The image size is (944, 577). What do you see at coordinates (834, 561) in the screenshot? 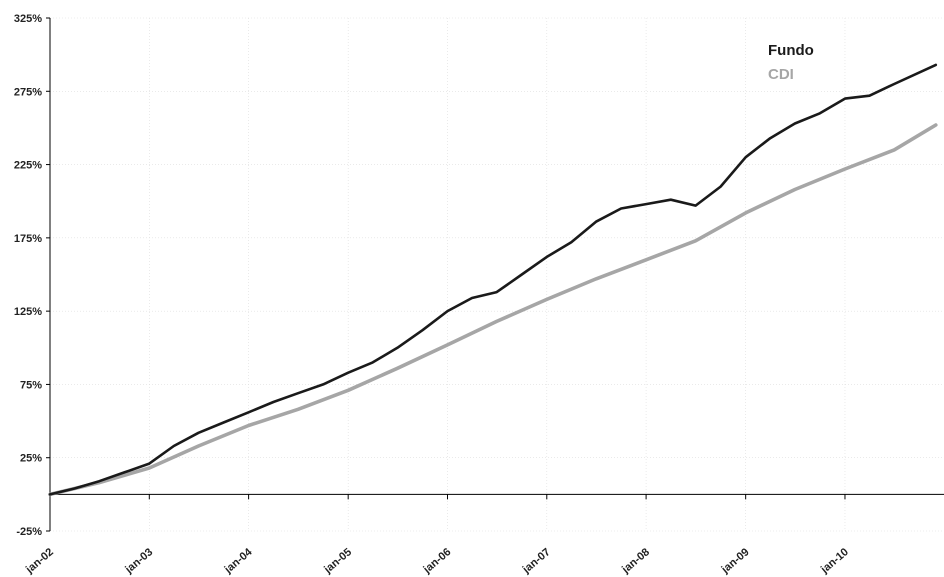
I see `x-tick-label: jan-10` at bounding box center [834, 561].